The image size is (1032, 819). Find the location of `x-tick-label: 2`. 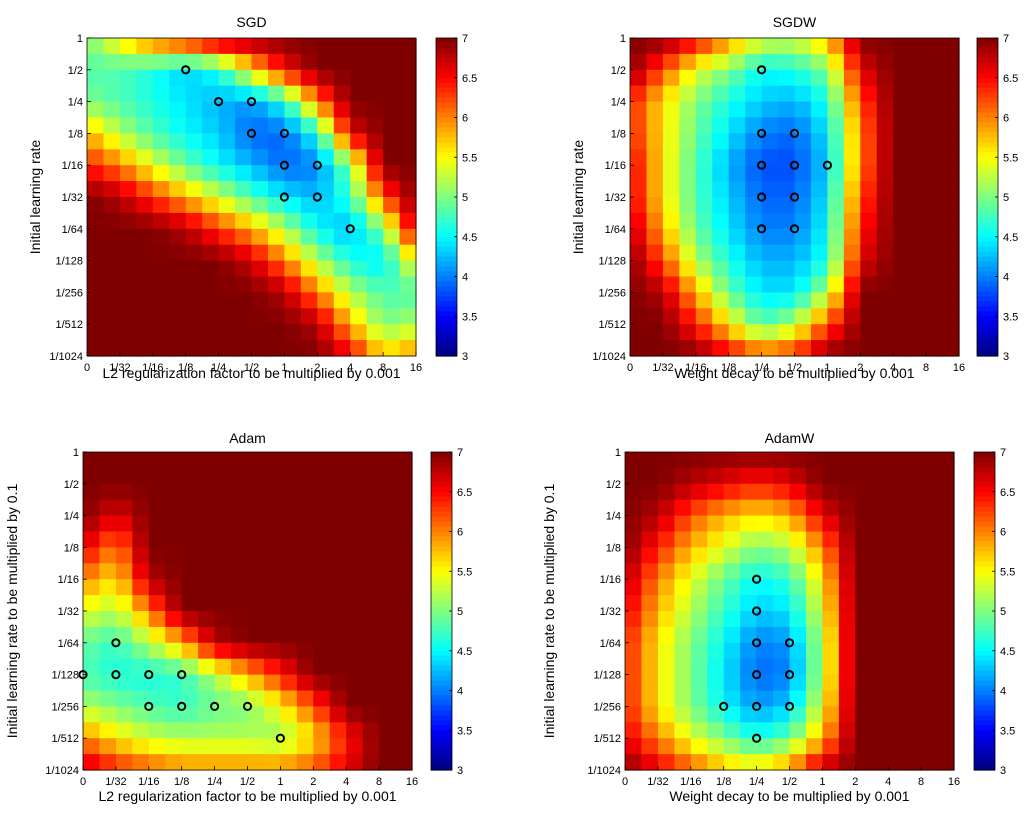

x-tick-label: 2 is located at coordinates (313, 782).